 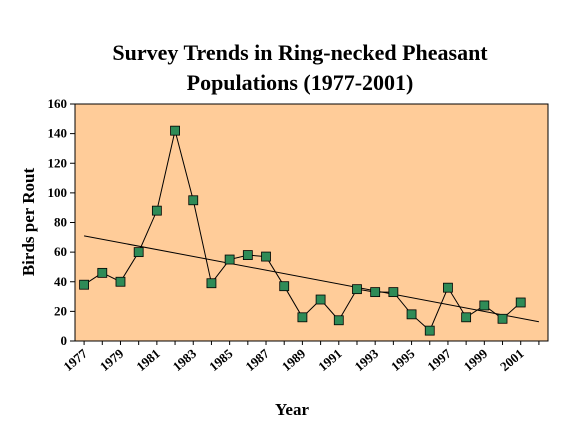 What do you see at coordinates (112, 359) in the screenshot?
I see `x-tick-label: 1979` at bounding box center [112, 359].